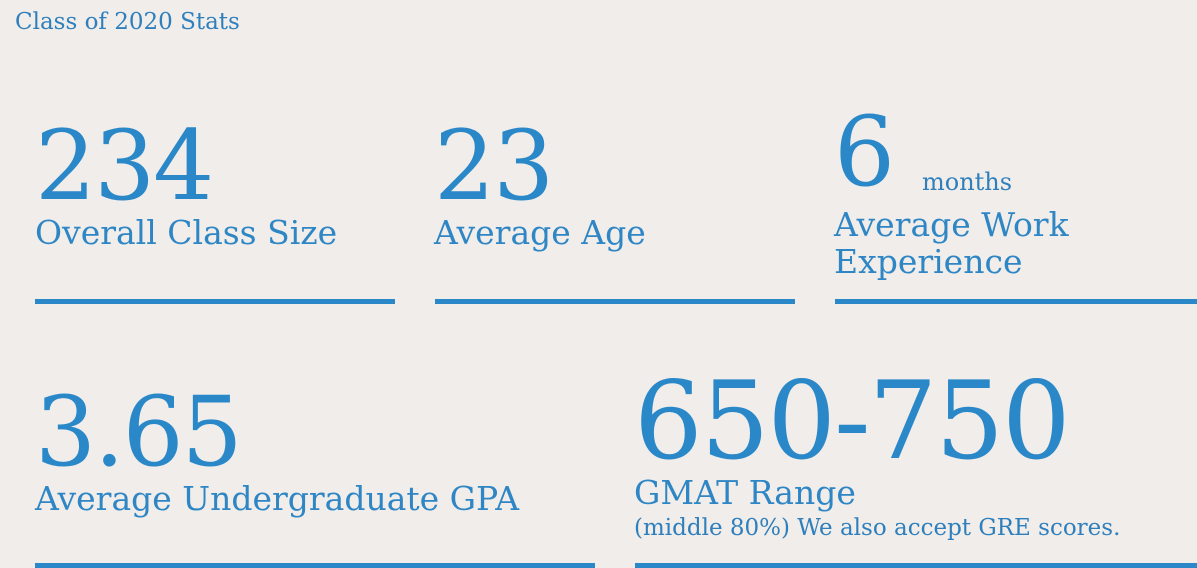 The width and height of the screenshot is (1197, 568). What do you see at coordinates (540, 232) in the screenshot?
I see `stat-label: Average Age` at bounding box center [540, 232].